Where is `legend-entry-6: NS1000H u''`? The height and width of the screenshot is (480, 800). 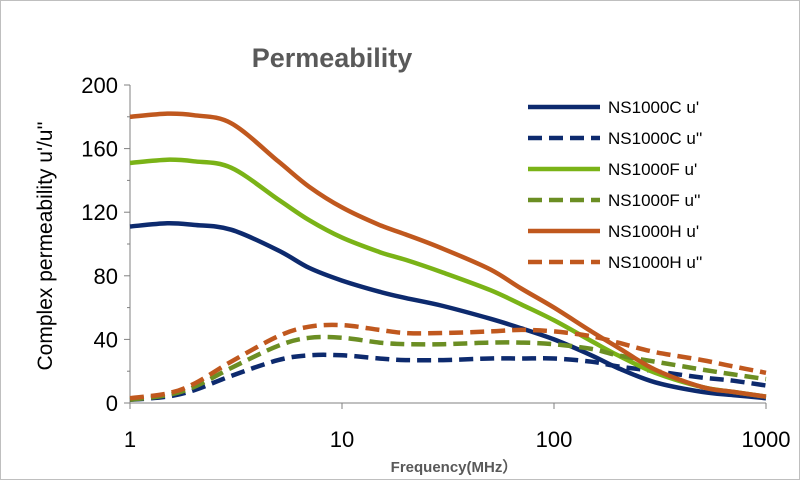
legend-entry-6: NS1000H u'' is located at coordinates (655, 262).